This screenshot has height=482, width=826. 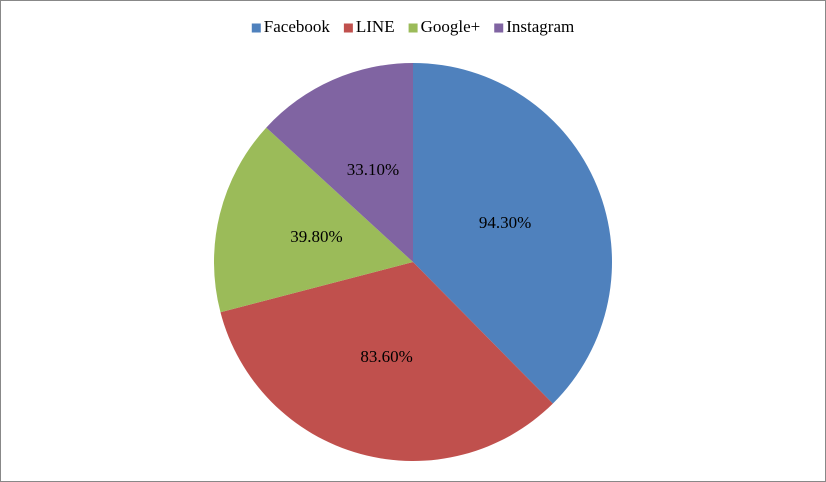 I want to click on legend-label: Google+, so click(x=451, y=26).